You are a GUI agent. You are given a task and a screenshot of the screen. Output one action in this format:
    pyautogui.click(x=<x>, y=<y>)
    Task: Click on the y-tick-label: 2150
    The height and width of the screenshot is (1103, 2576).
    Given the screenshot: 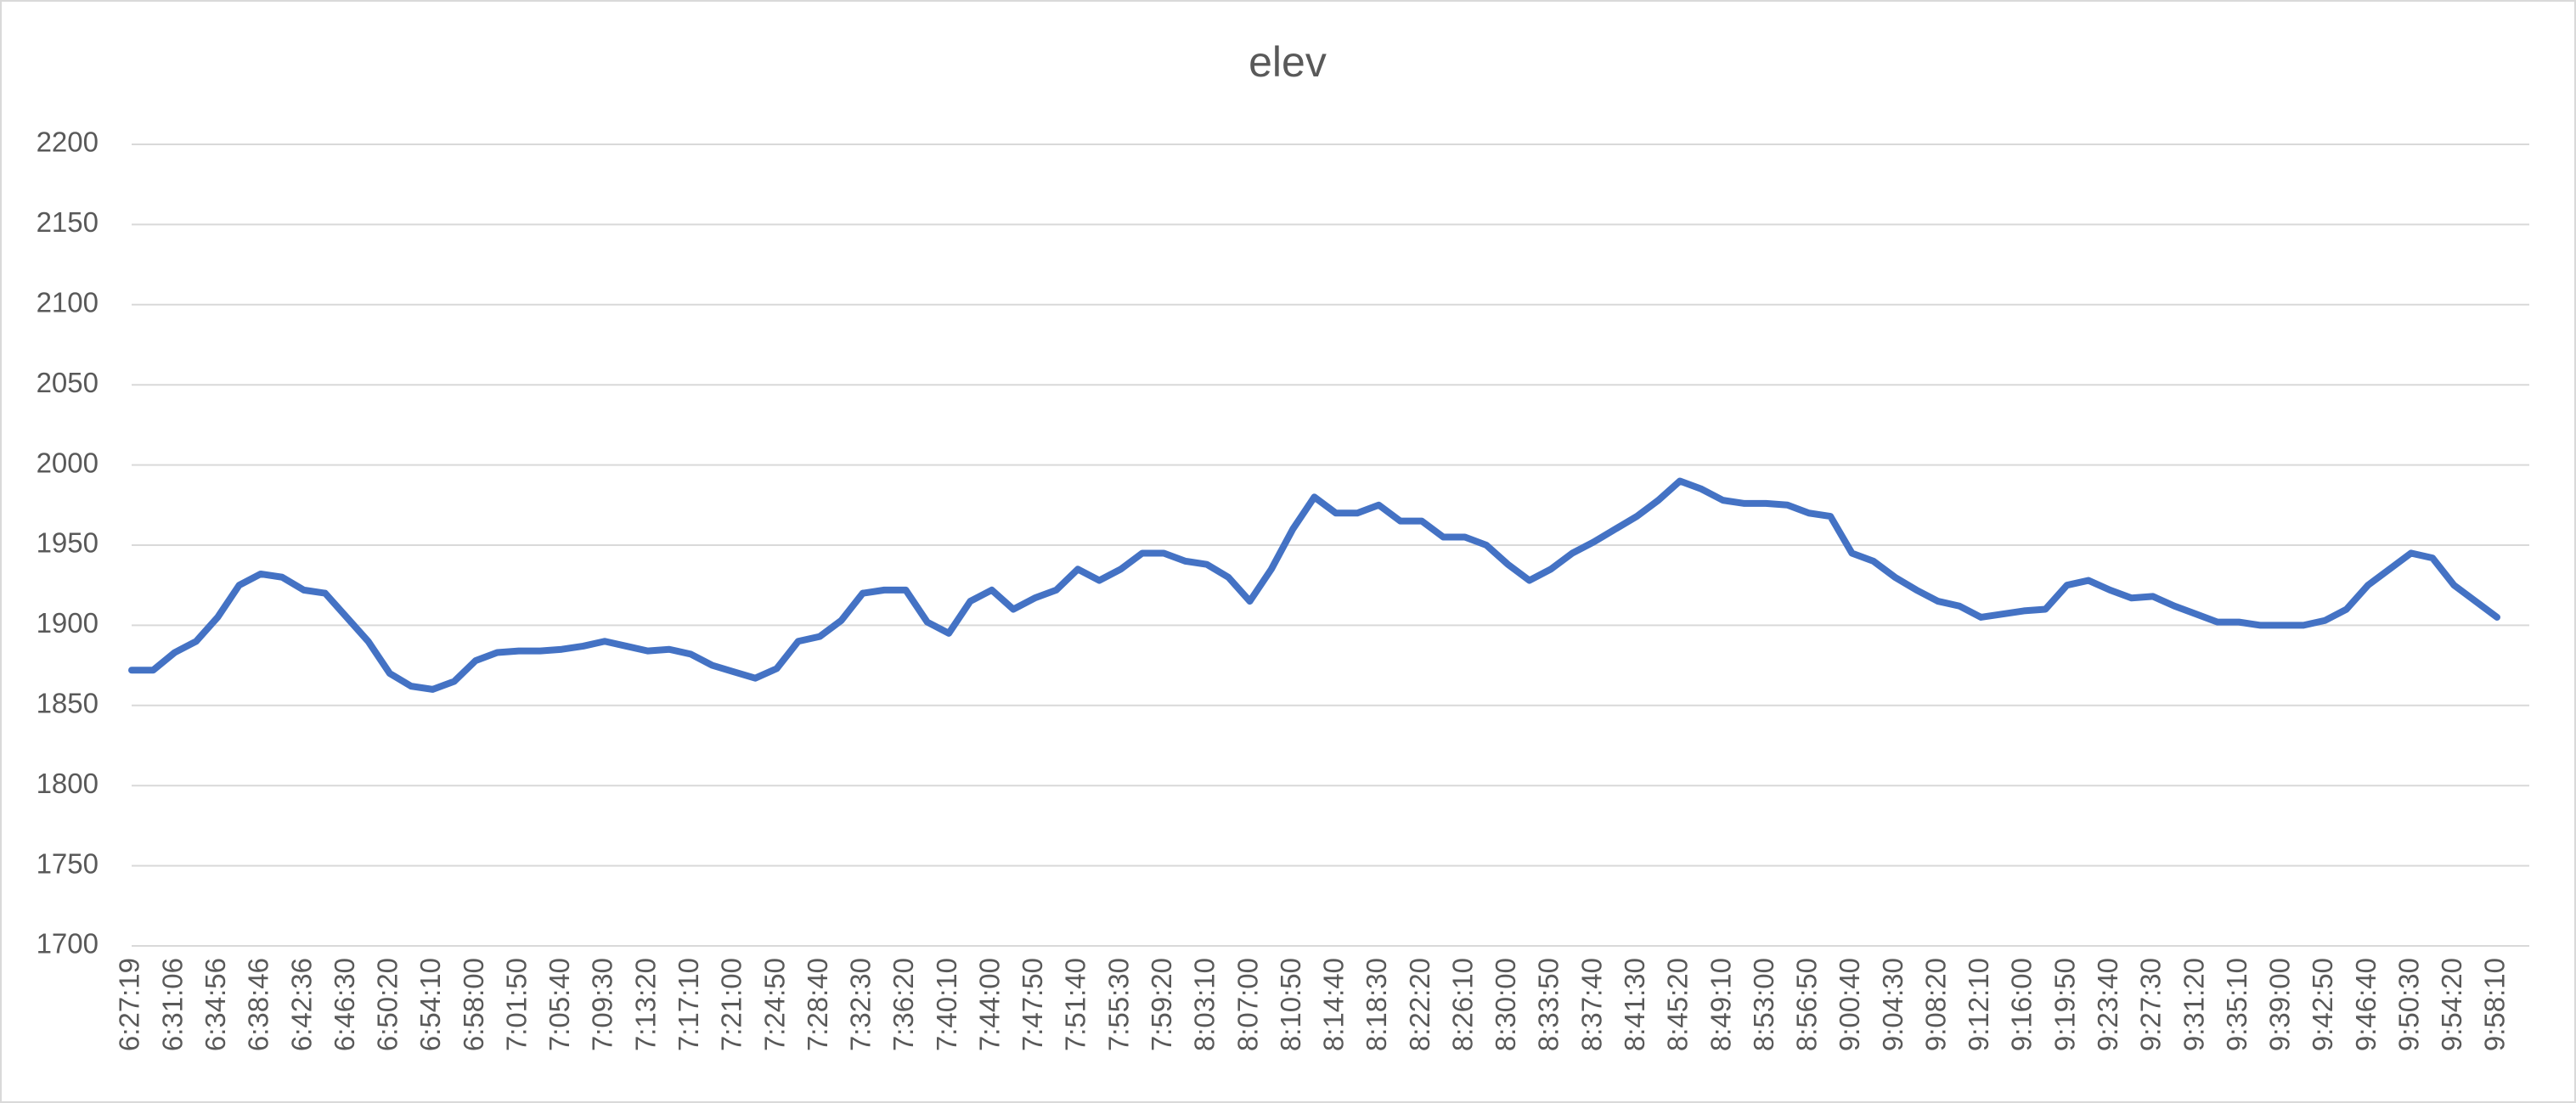 What is the action you would take?
    pyautogui.click(x=68, y=222)
    